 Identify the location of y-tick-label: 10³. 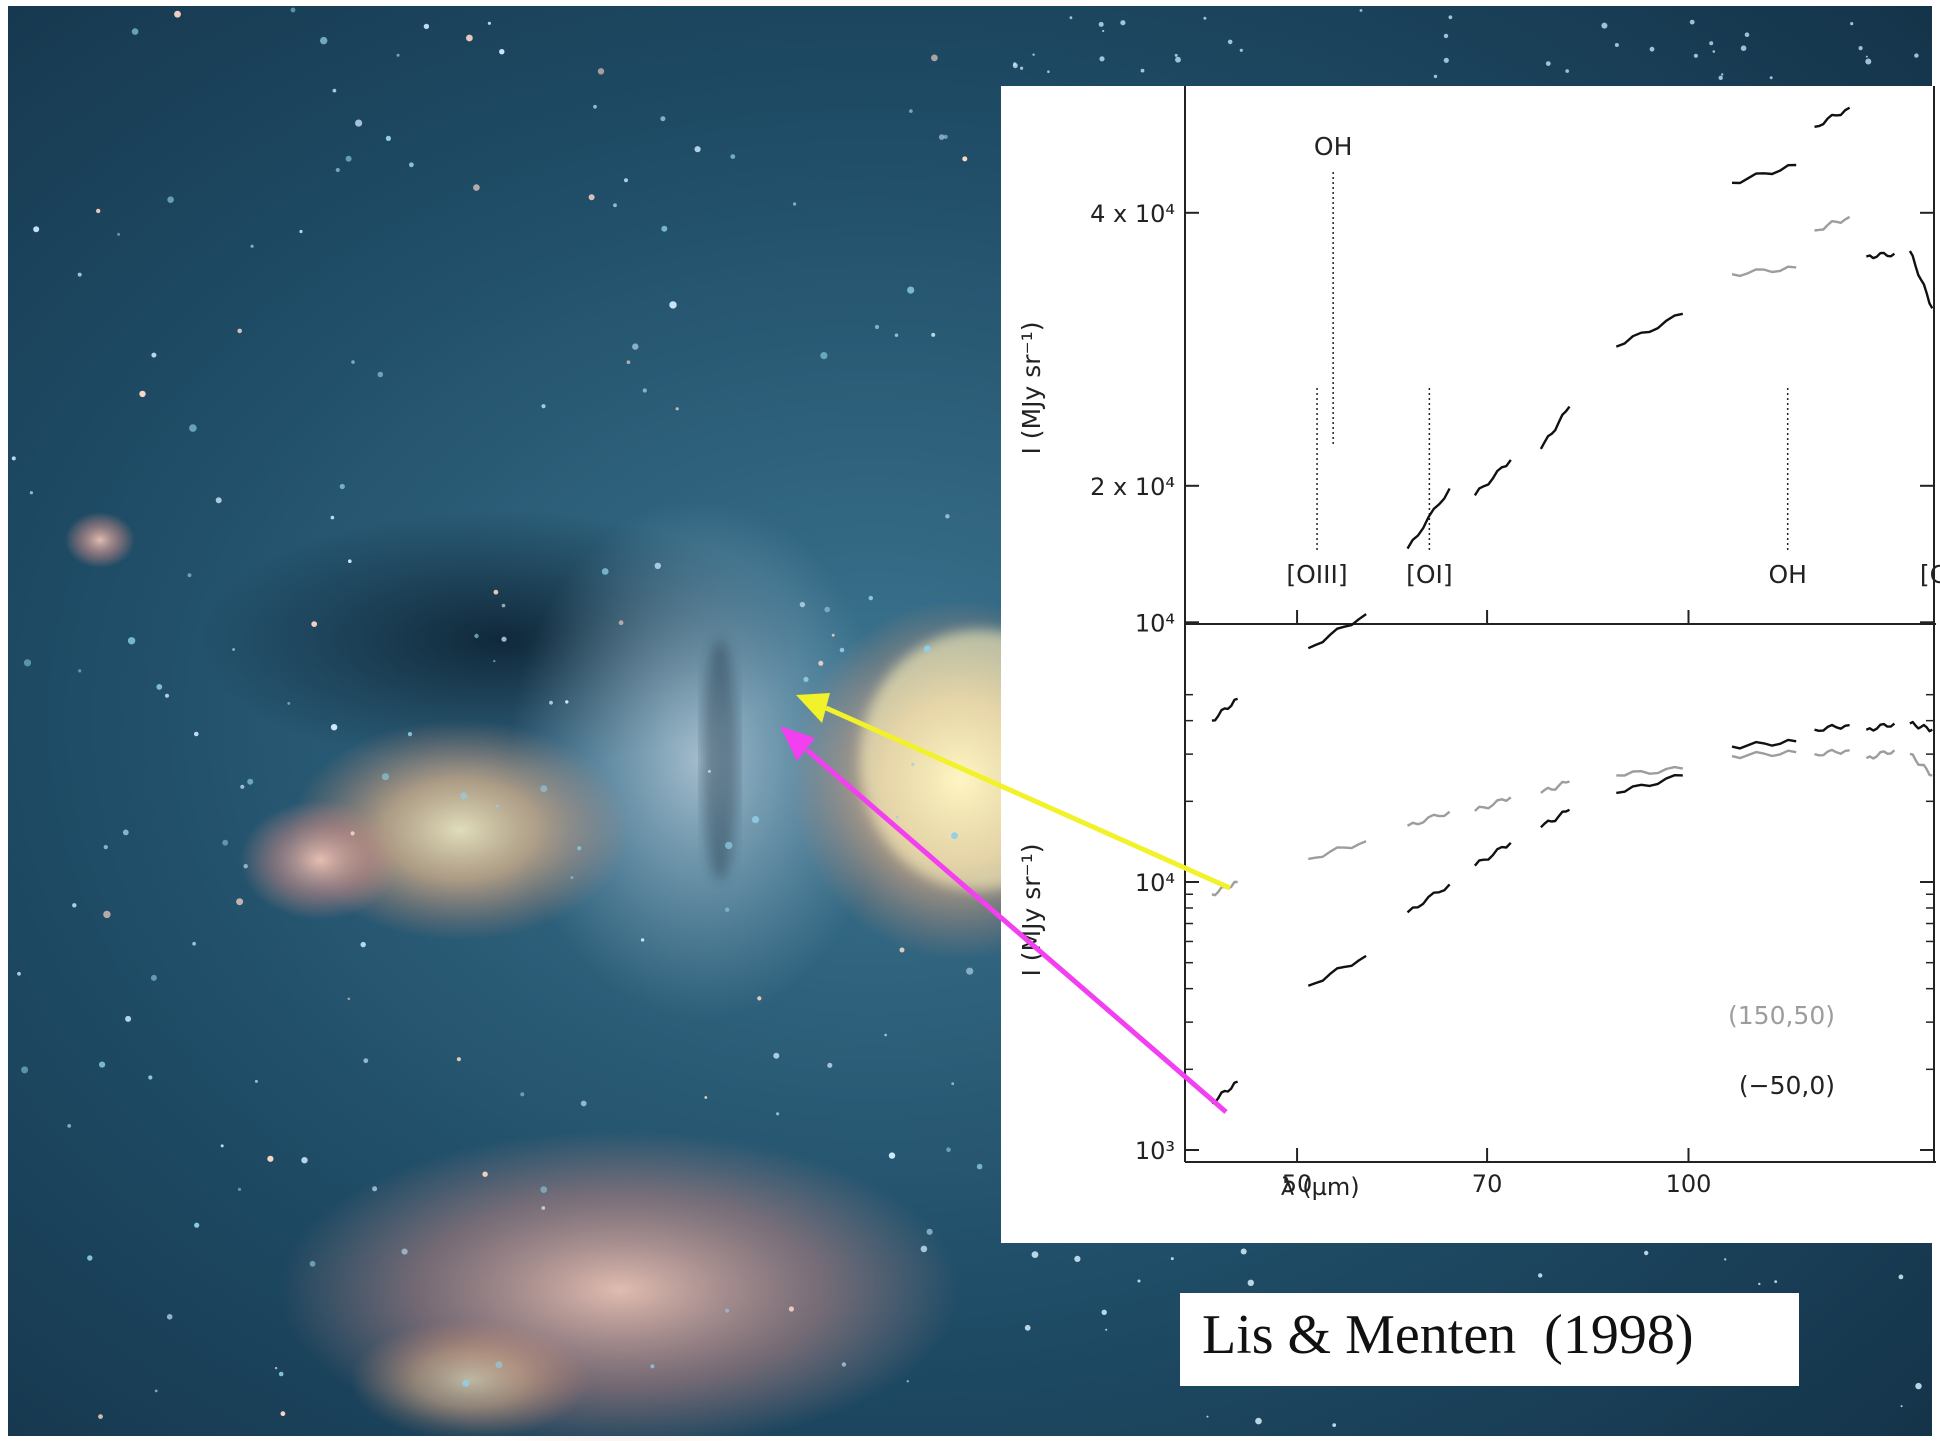
(1155, 1151).